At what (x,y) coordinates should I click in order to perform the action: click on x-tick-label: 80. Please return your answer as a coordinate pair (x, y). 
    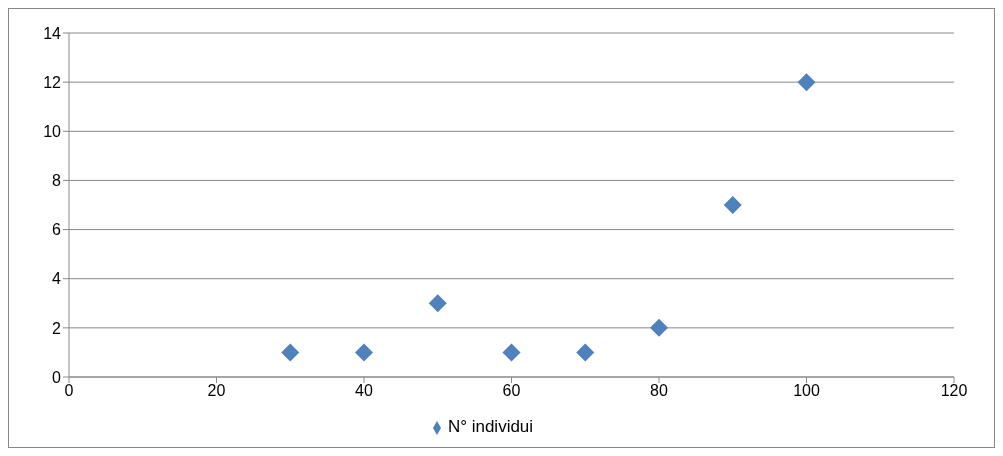
    Looking at the image, I should click on (659, 391).